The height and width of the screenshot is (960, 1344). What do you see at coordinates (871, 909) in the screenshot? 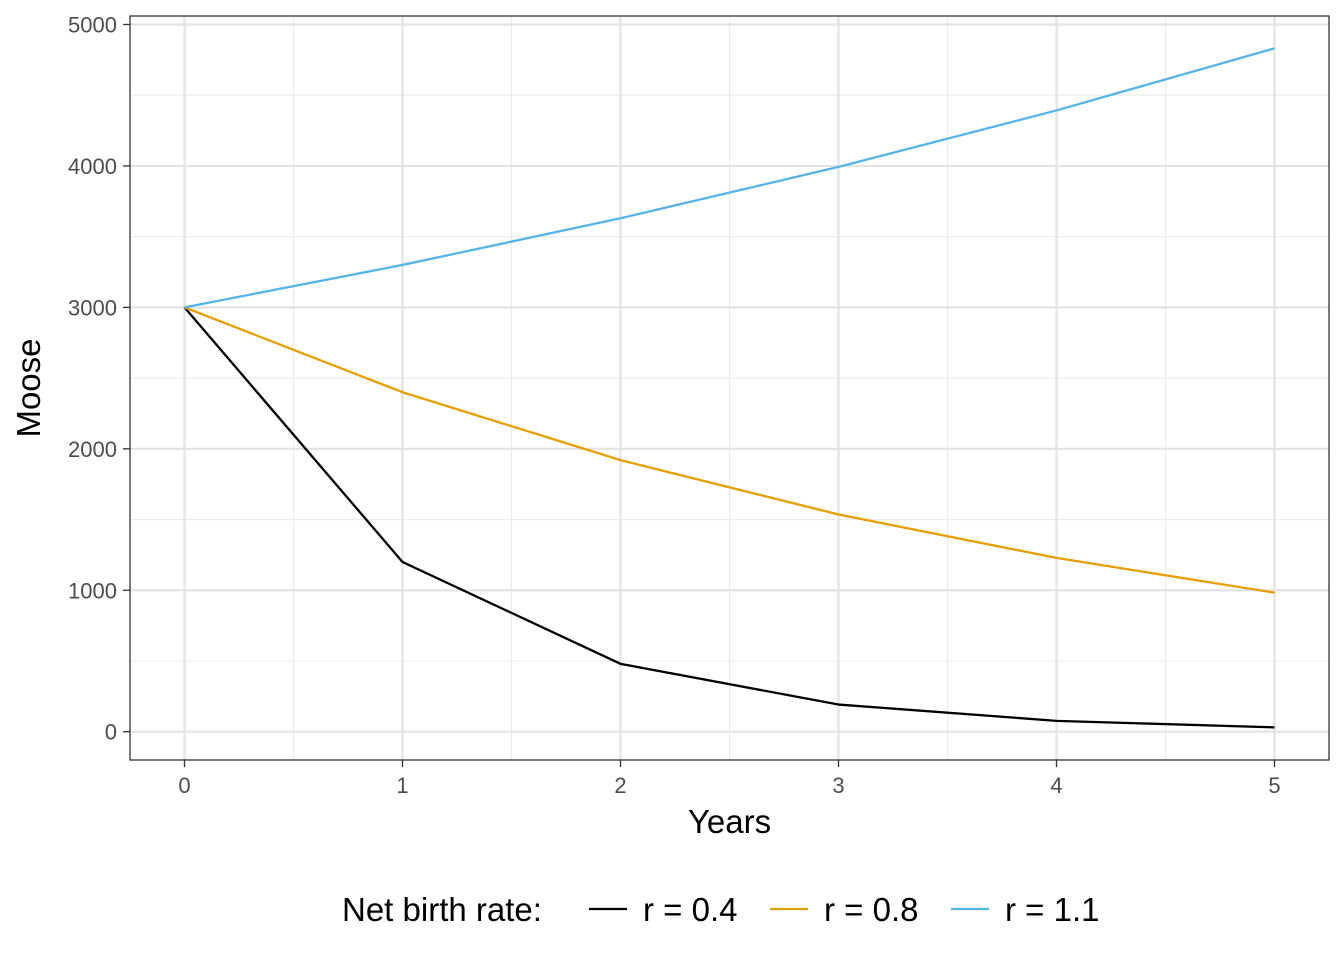
I see `legend-label-2: r = 0.8` at bounding box center [871, 909].